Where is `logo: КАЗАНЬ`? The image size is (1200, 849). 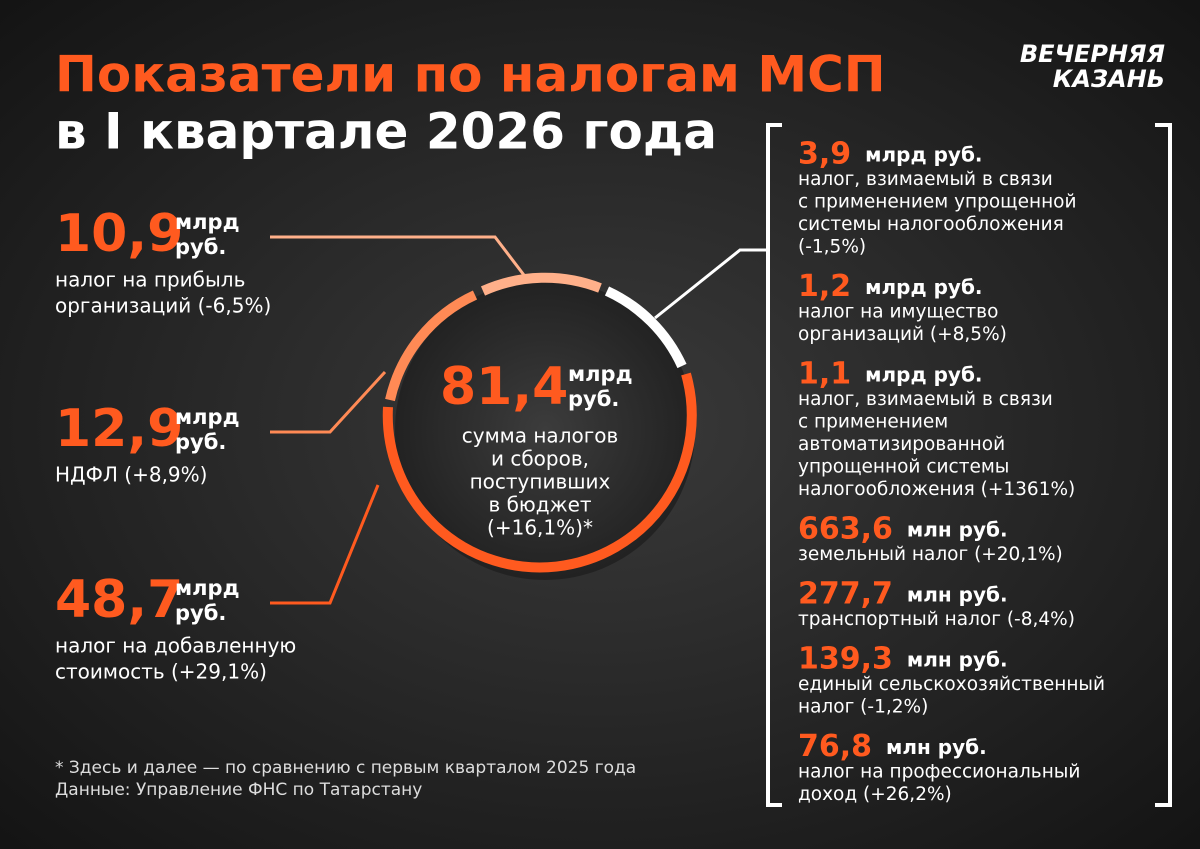
logo: КАЗАНЬ is located at coordinates (1109, 79).